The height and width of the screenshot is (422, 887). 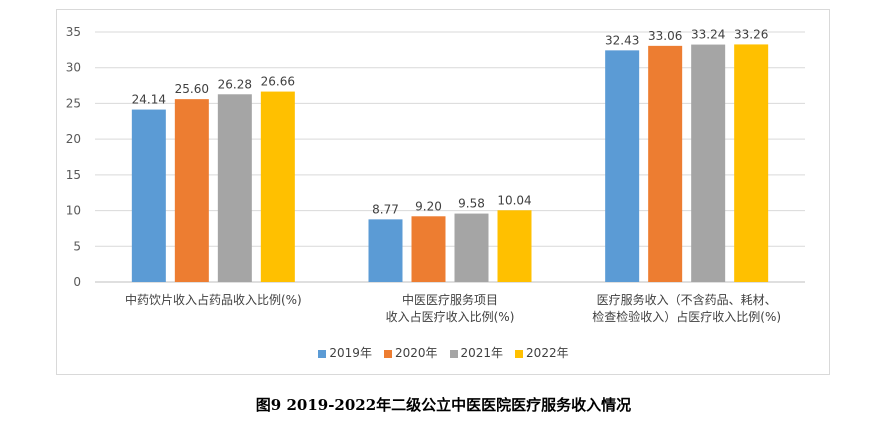 I want to click on data-label: 8.77, so click(x=385, y=209).